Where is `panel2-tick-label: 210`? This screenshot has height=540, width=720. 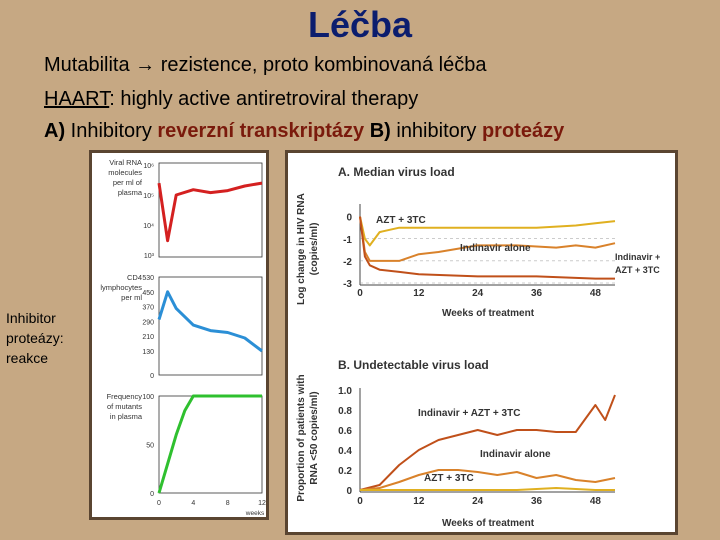 panel2-tick-label: 210 is located at coordinates (148, 337).